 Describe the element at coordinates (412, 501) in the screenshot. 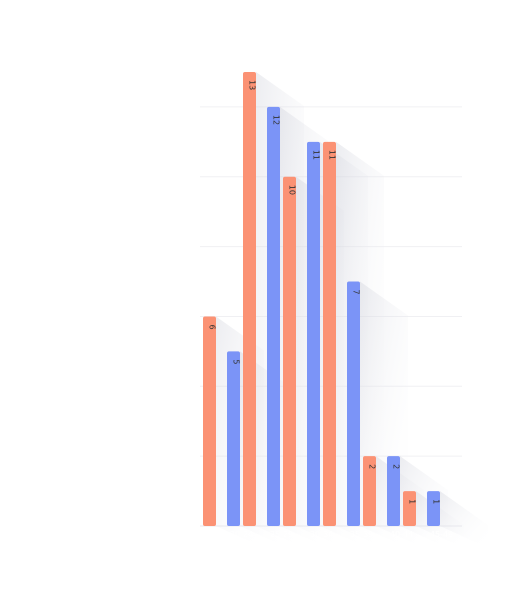

I see `bar-40-44-series-2-value-label: 1` at that location.